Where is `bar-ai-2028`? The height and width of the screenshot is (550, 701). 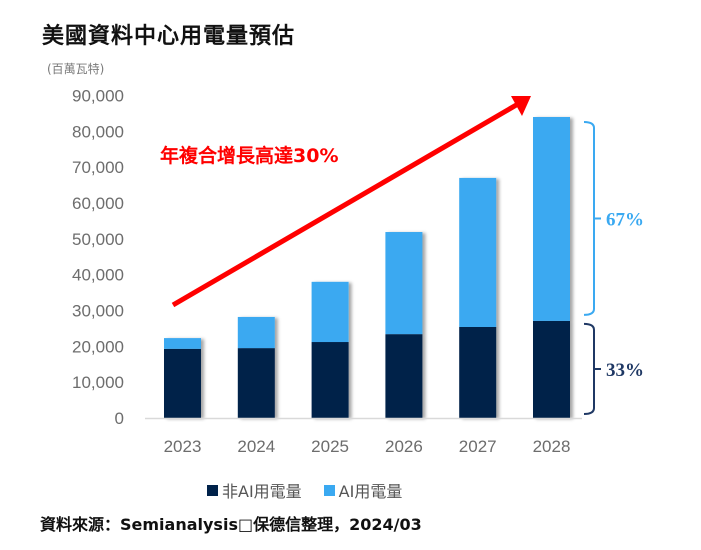 bar-ai-2028 is located at coordinates (551, 219).